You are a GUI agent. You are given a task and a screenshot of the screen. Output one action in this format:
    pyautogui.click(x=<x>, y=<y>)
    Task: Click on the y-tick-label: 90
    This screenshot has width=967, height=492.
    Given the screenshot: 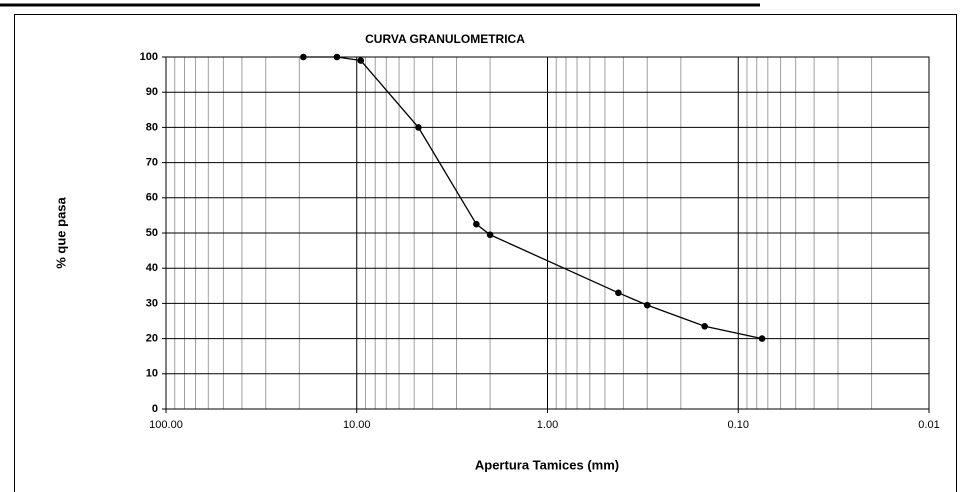 What is the action you would take?
    pyautogui.click(x=152, y=92)
    